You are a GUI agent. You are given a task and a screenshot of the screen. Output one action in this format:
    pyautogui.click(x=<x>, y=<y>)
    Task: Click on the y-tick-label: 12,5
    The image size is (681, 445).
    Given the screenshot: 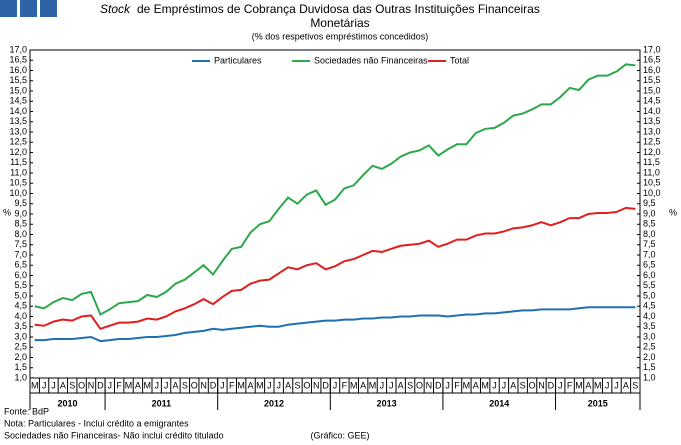 What is the action you would take?
    pyautogui.click(x=18, y=142)
    